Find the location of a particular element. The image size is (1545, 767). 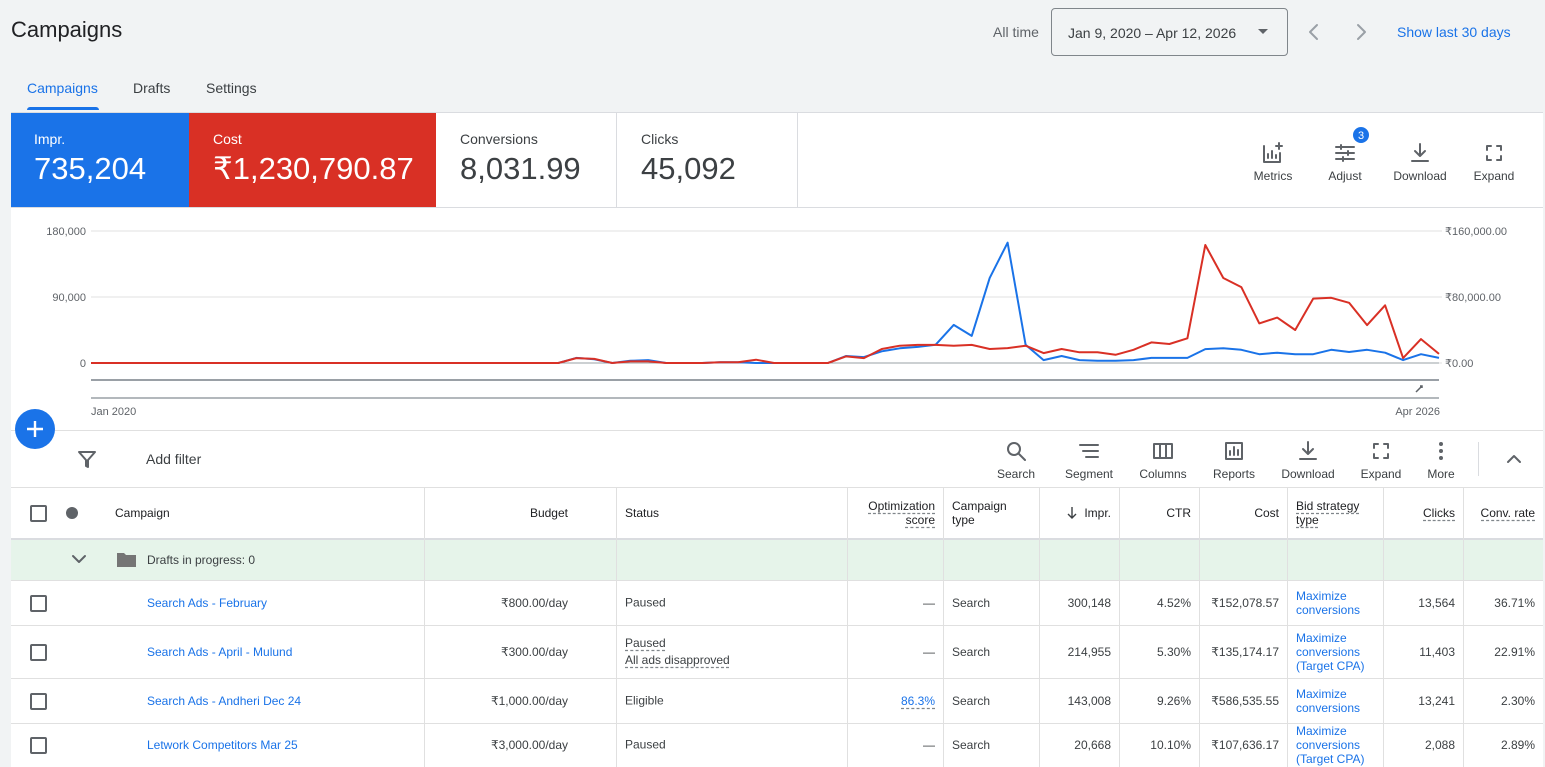

prev-button is located at coordinates (1314, 32).